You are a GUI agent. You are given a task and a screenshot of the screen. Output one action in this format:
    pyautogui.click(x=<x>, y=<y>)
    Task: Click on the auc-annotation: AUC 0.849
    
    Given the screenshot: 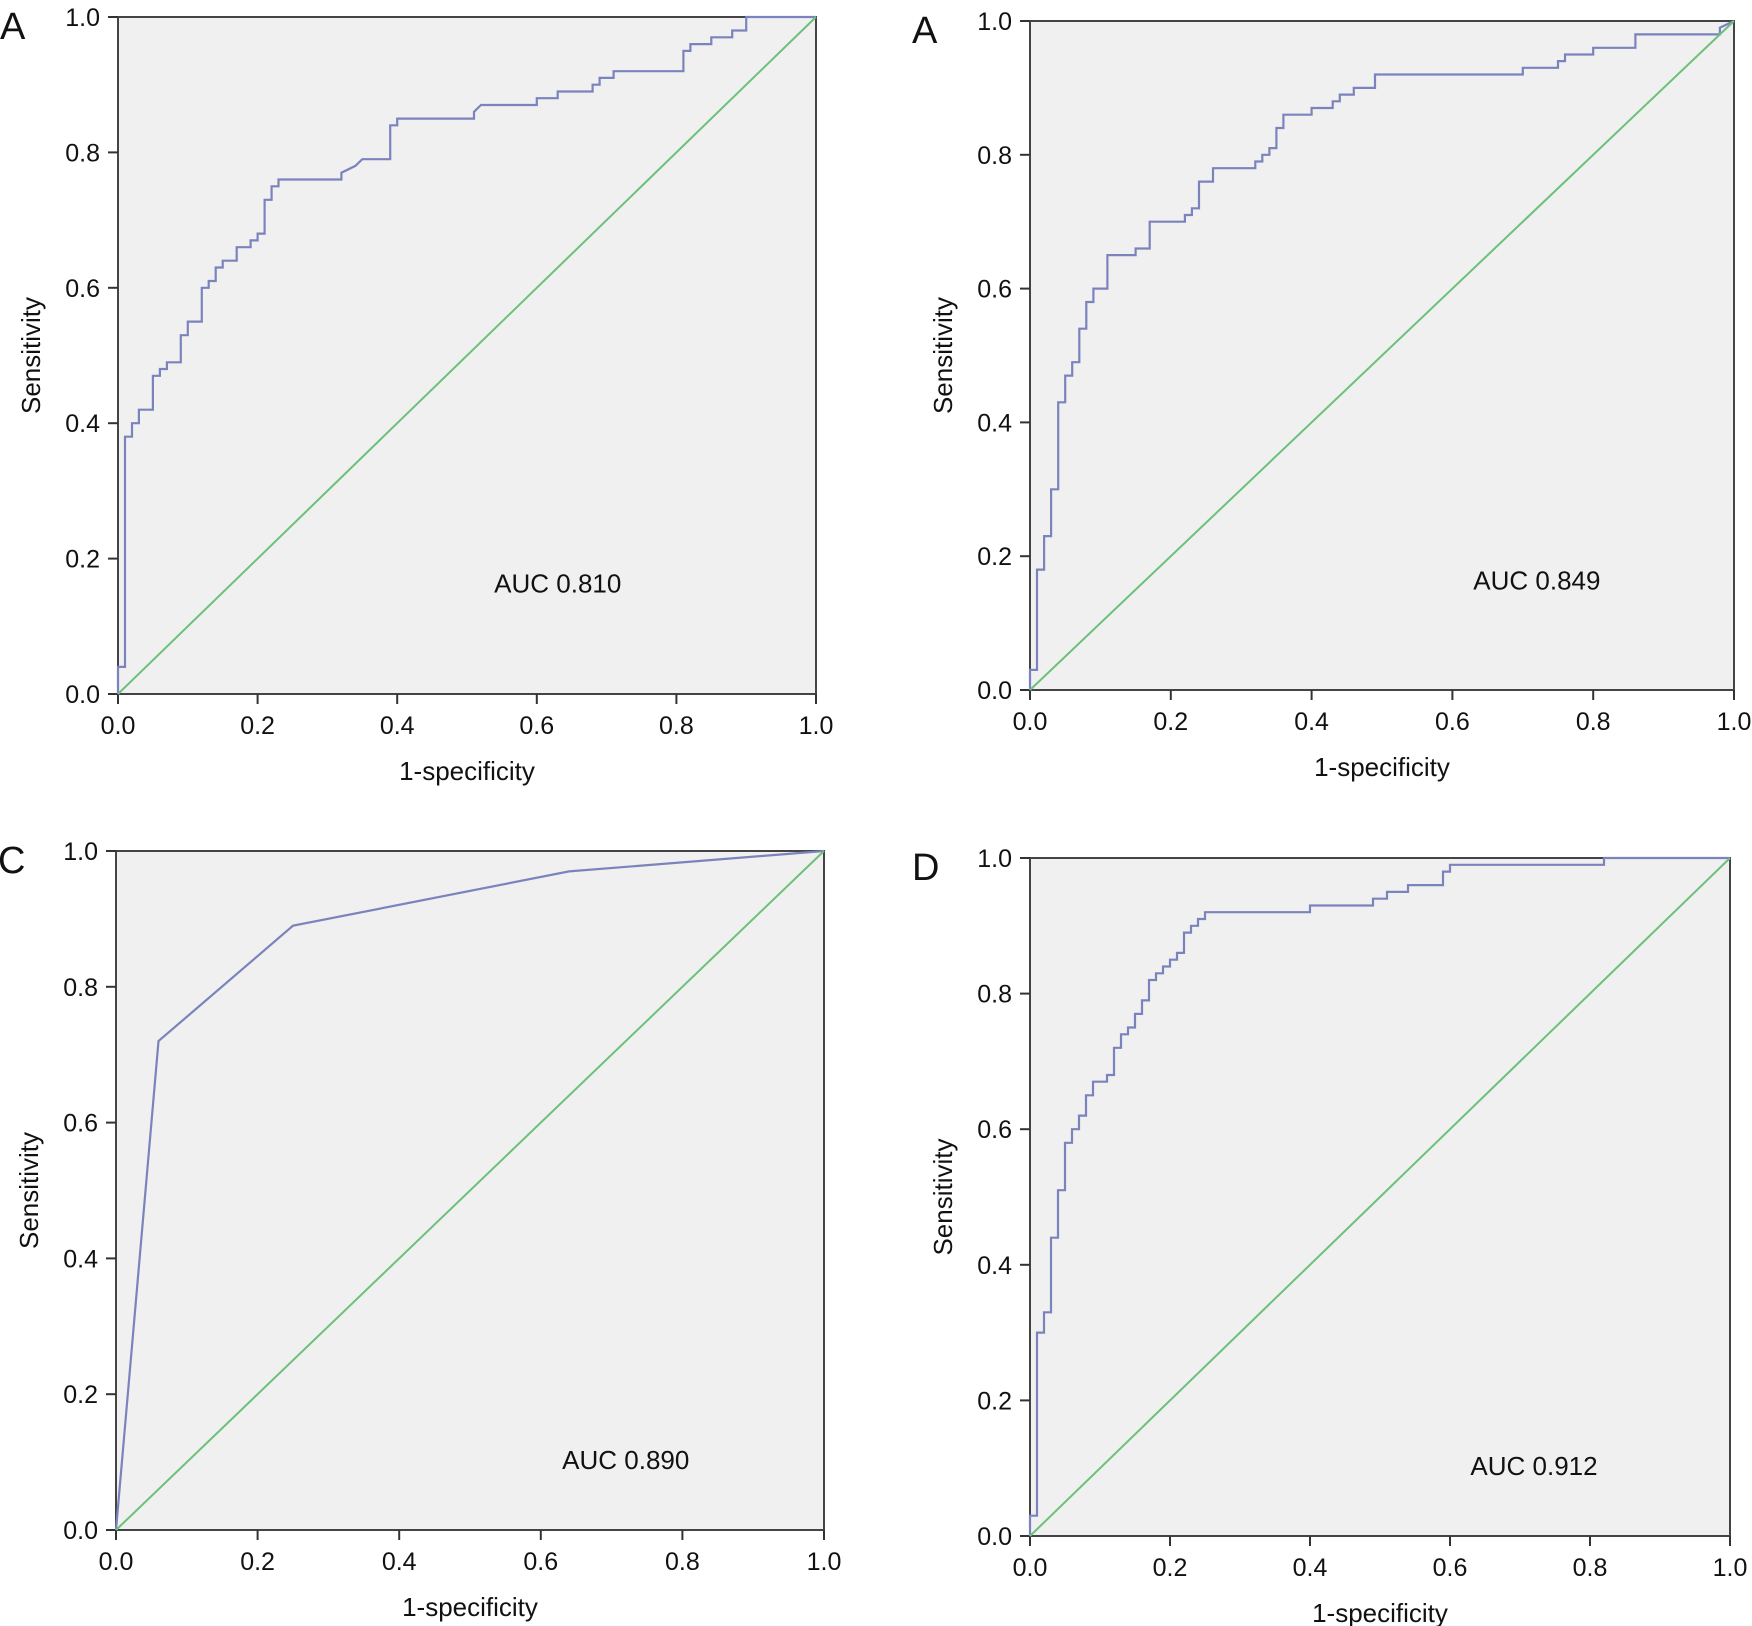 What is the action you would take?
    pyautogui.click(x=1536, y=581)
    